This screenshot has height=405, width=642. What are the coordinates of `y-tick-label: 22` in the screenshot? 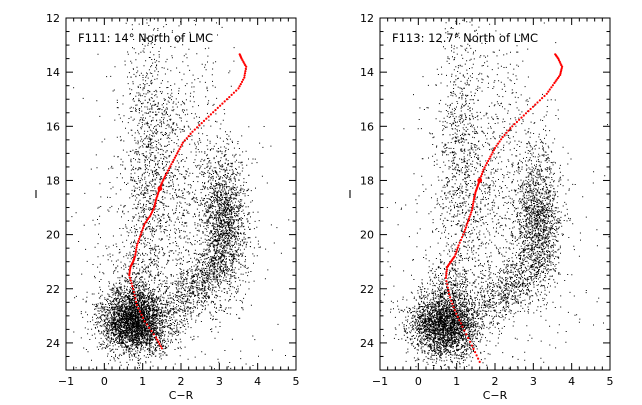 It's located at (367, 289).